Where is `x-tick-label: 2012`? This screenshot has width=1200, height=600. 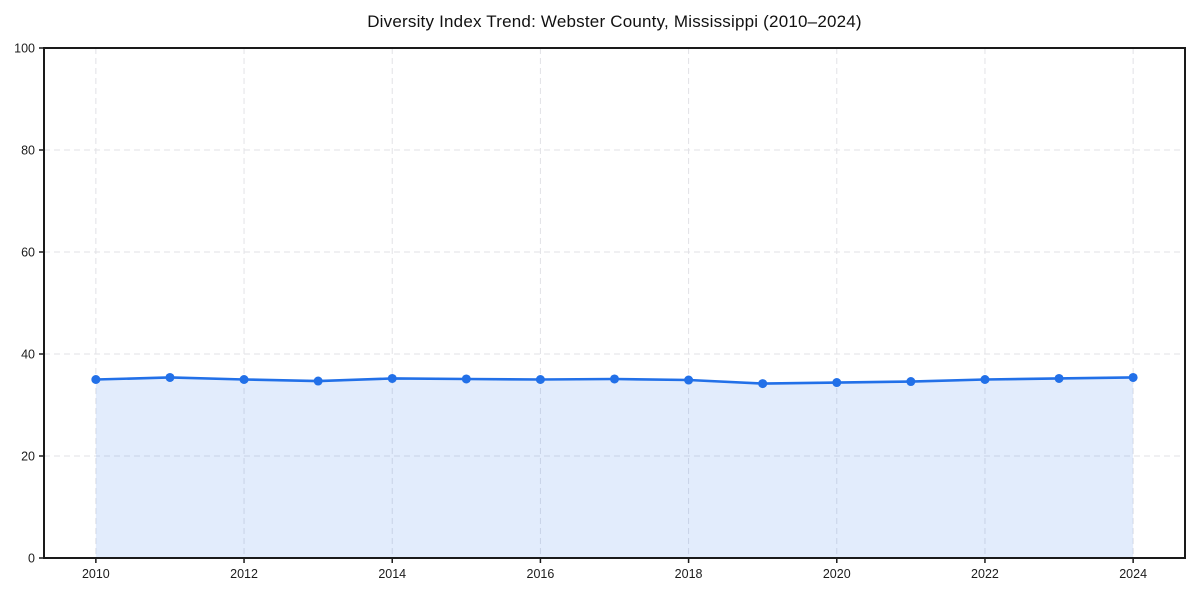
x-tick-label: 2012 is located at coordinates (244, 574).